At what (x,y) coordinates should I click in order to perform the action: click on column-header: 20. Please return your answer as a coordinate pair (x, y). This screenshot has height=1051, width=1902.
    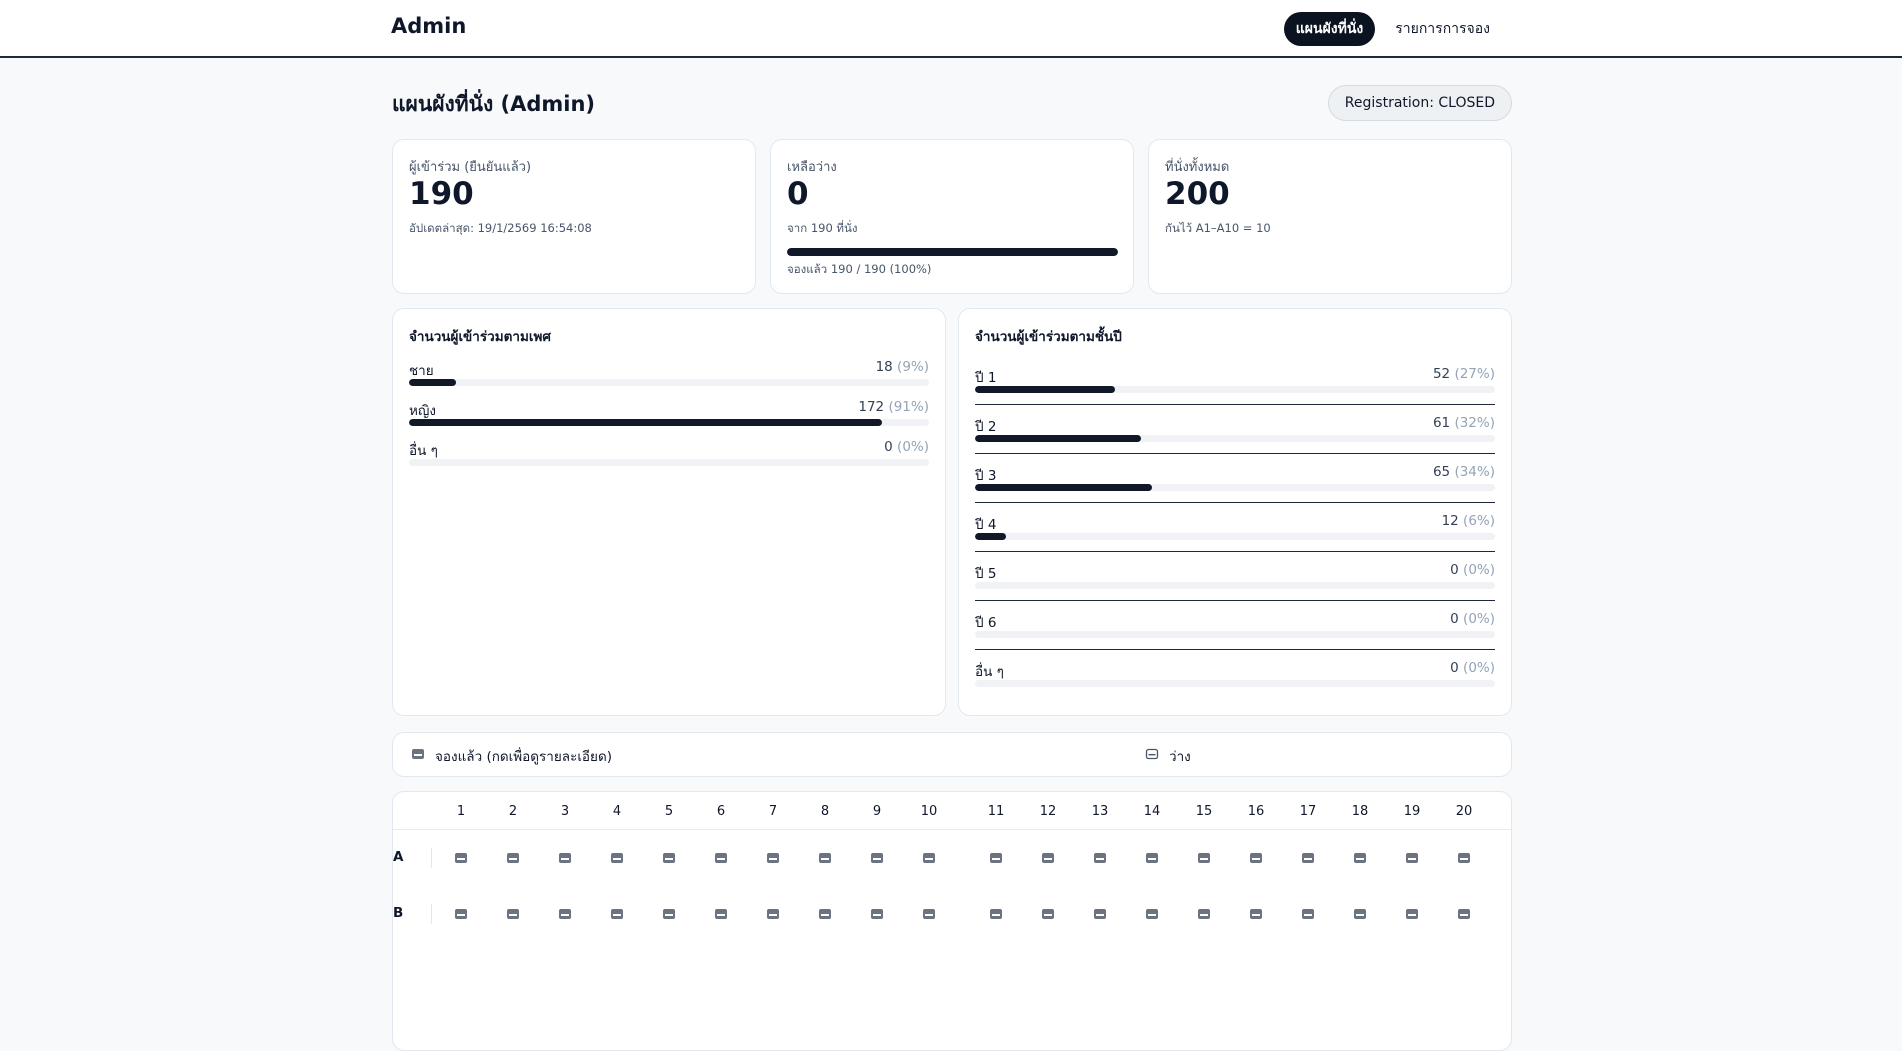
    Looking at the image, I should click on (1464, 811).